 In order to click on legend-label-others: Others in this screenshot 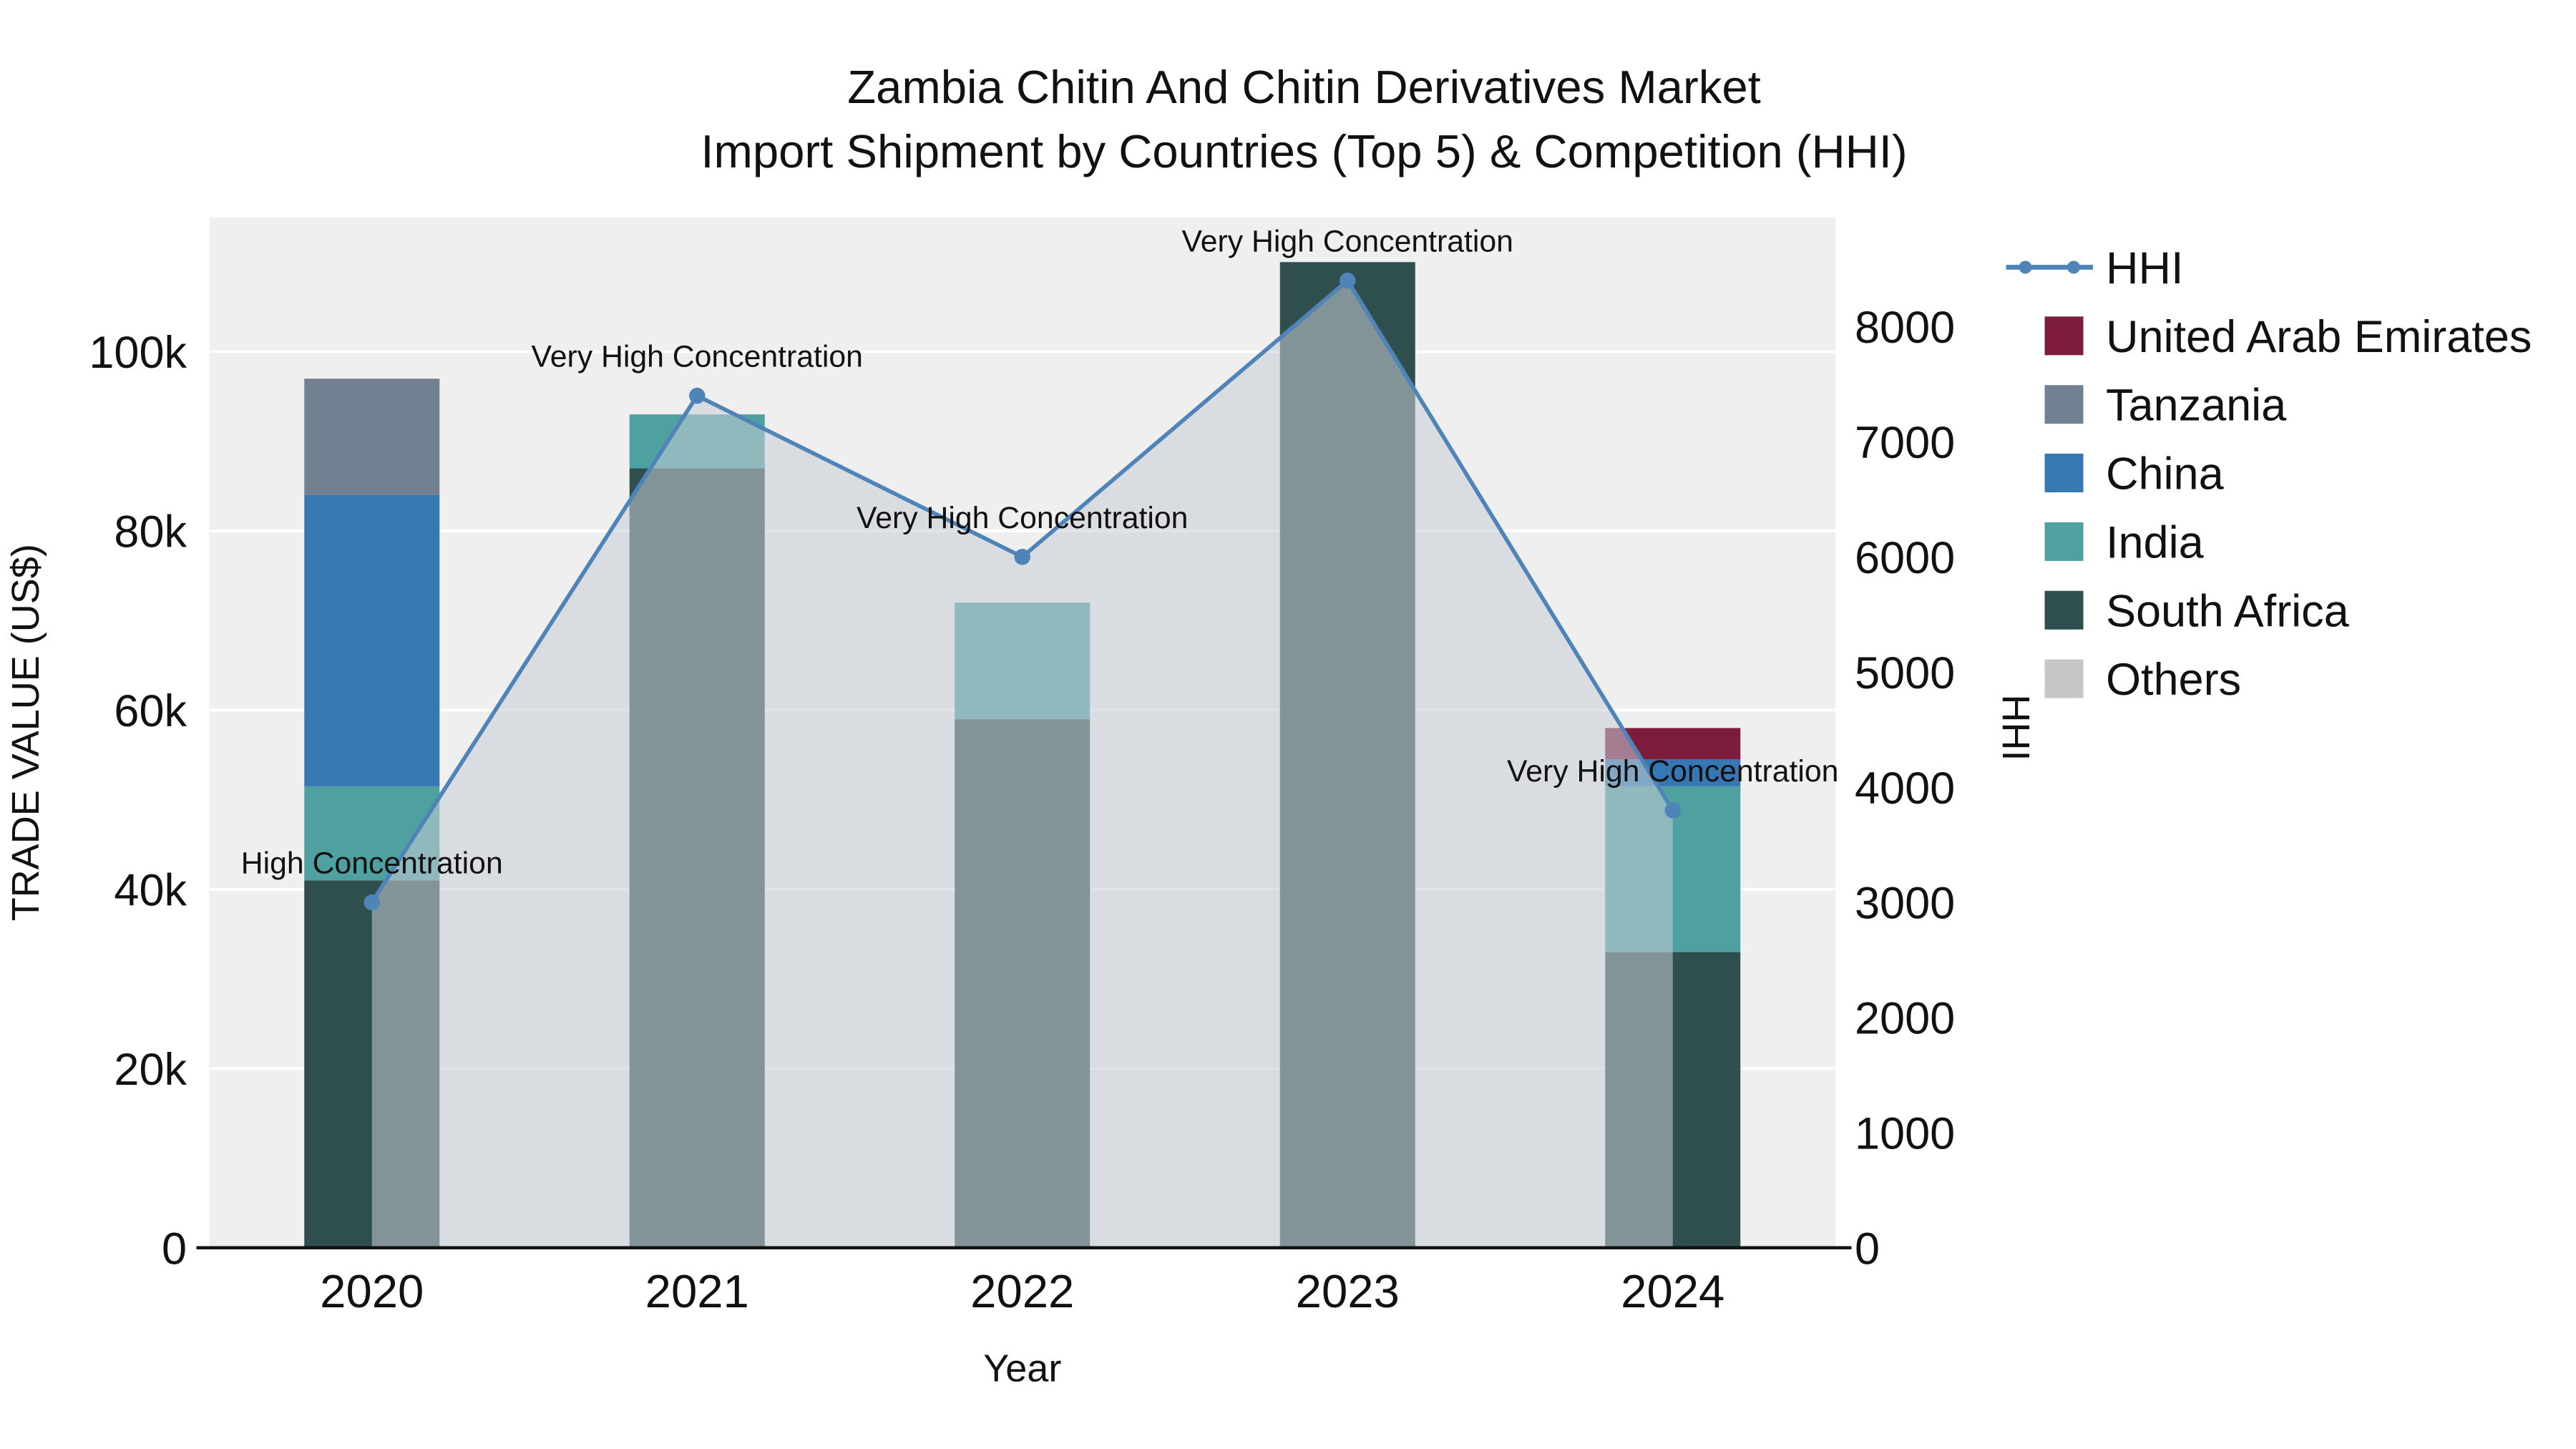, I will do `click(2173, 680)`.